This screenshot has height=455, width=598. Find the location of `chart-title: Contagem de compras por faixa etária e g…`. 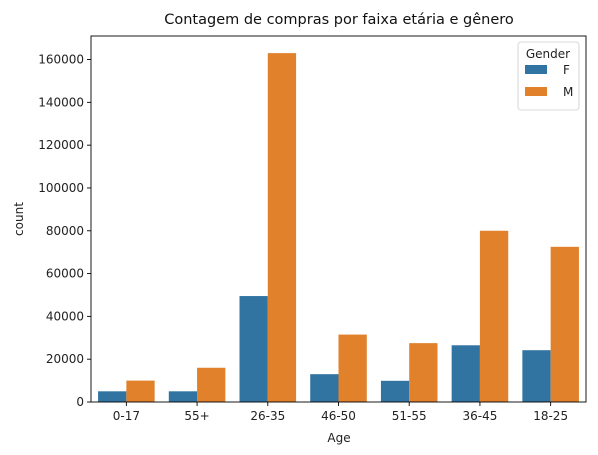

chart-title: Contagem de compras por faixa etária e g… is located at coordinates (339, 20).